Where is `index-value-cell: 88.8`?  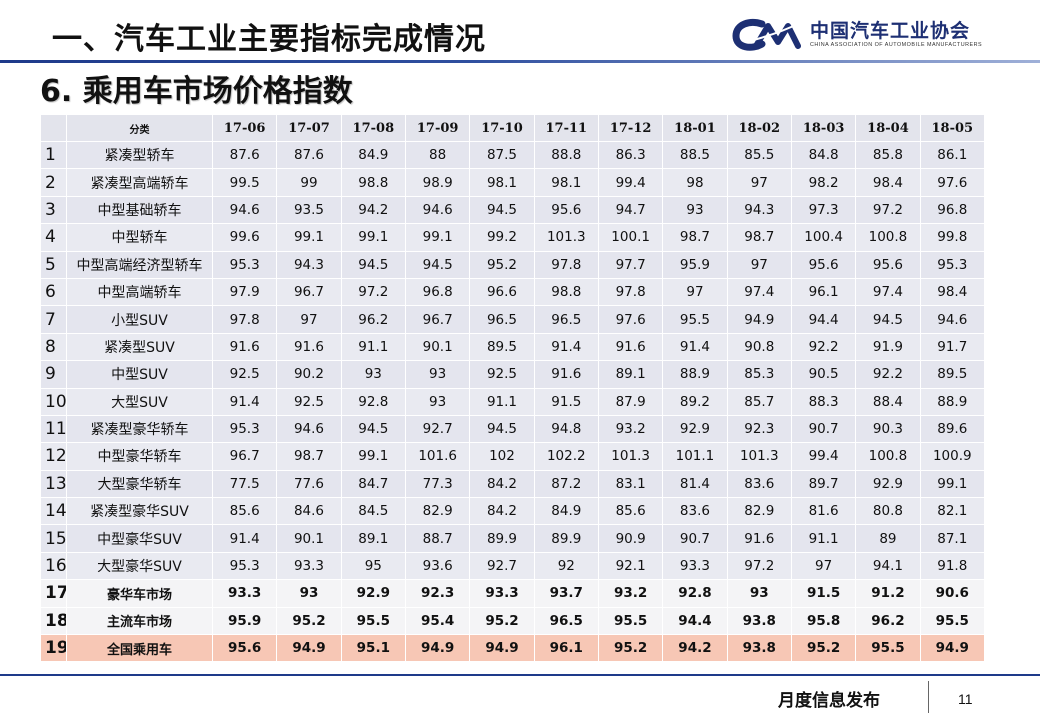 index-value-cell: 88.8 is located at coordinates (566, 155).